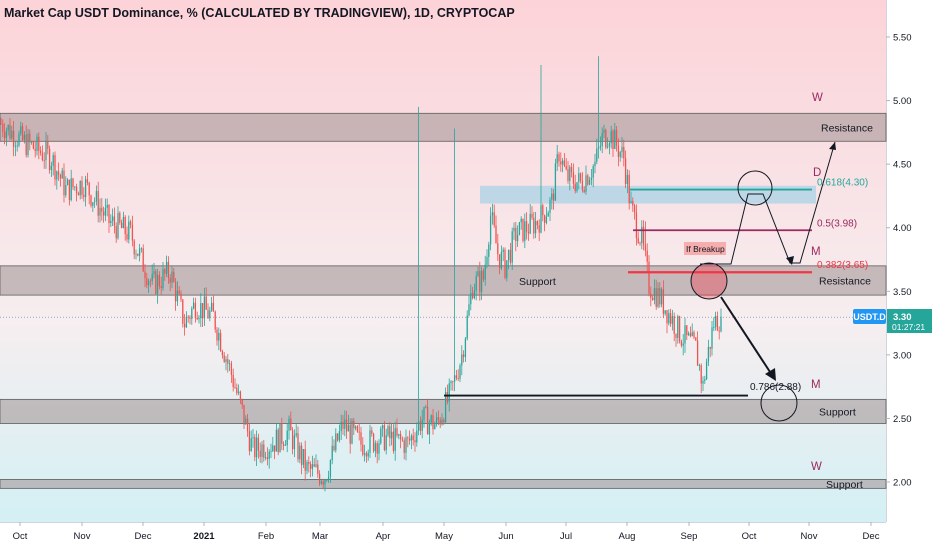 The width and height of the screenshot is (932, 550). What do you see at coordinates (204, 536) in the screenshot?
I see `time-axis-tick-label: 2021` at bounding box center [204, 536].